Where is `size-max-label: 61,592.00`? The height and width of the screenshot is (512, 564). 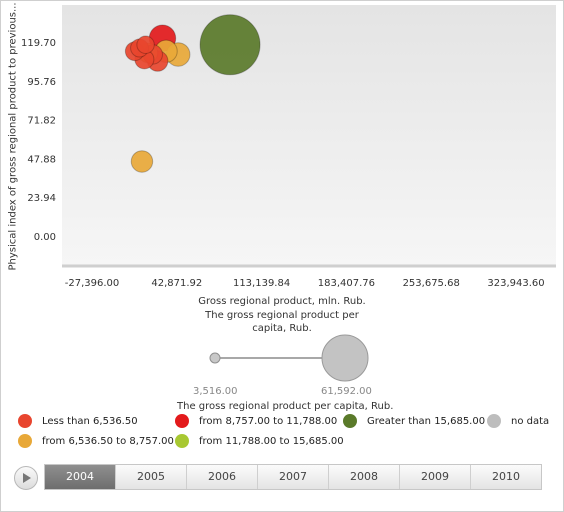 size-max-label: 61,592.00 is located at coordinates (346, 391).